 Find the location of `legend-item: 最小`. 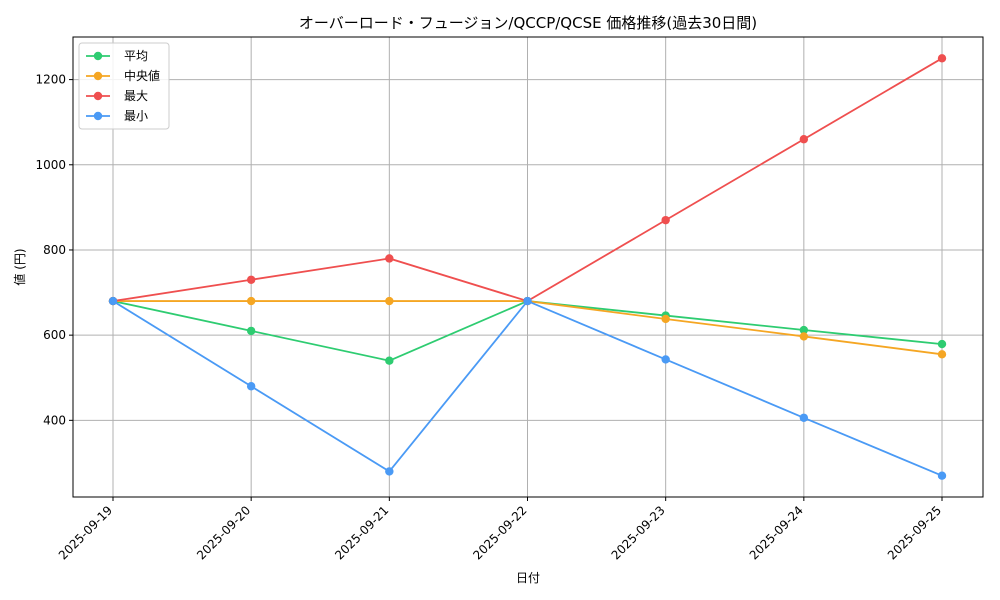

legend-item: 最小 is located at coordinates (117, 116).